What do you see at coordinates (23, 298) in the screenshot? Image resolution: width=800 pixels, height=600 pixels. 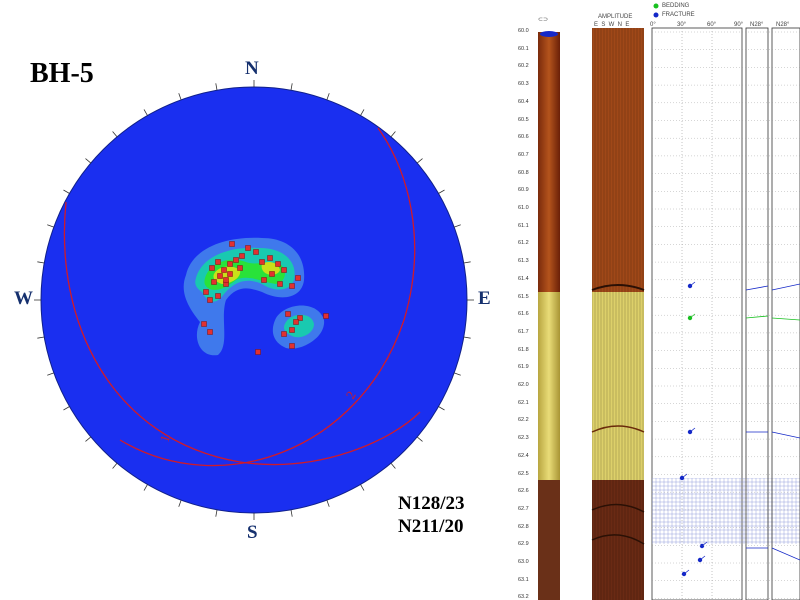 I see `compass-west: W` at bounding box center [23, 298].